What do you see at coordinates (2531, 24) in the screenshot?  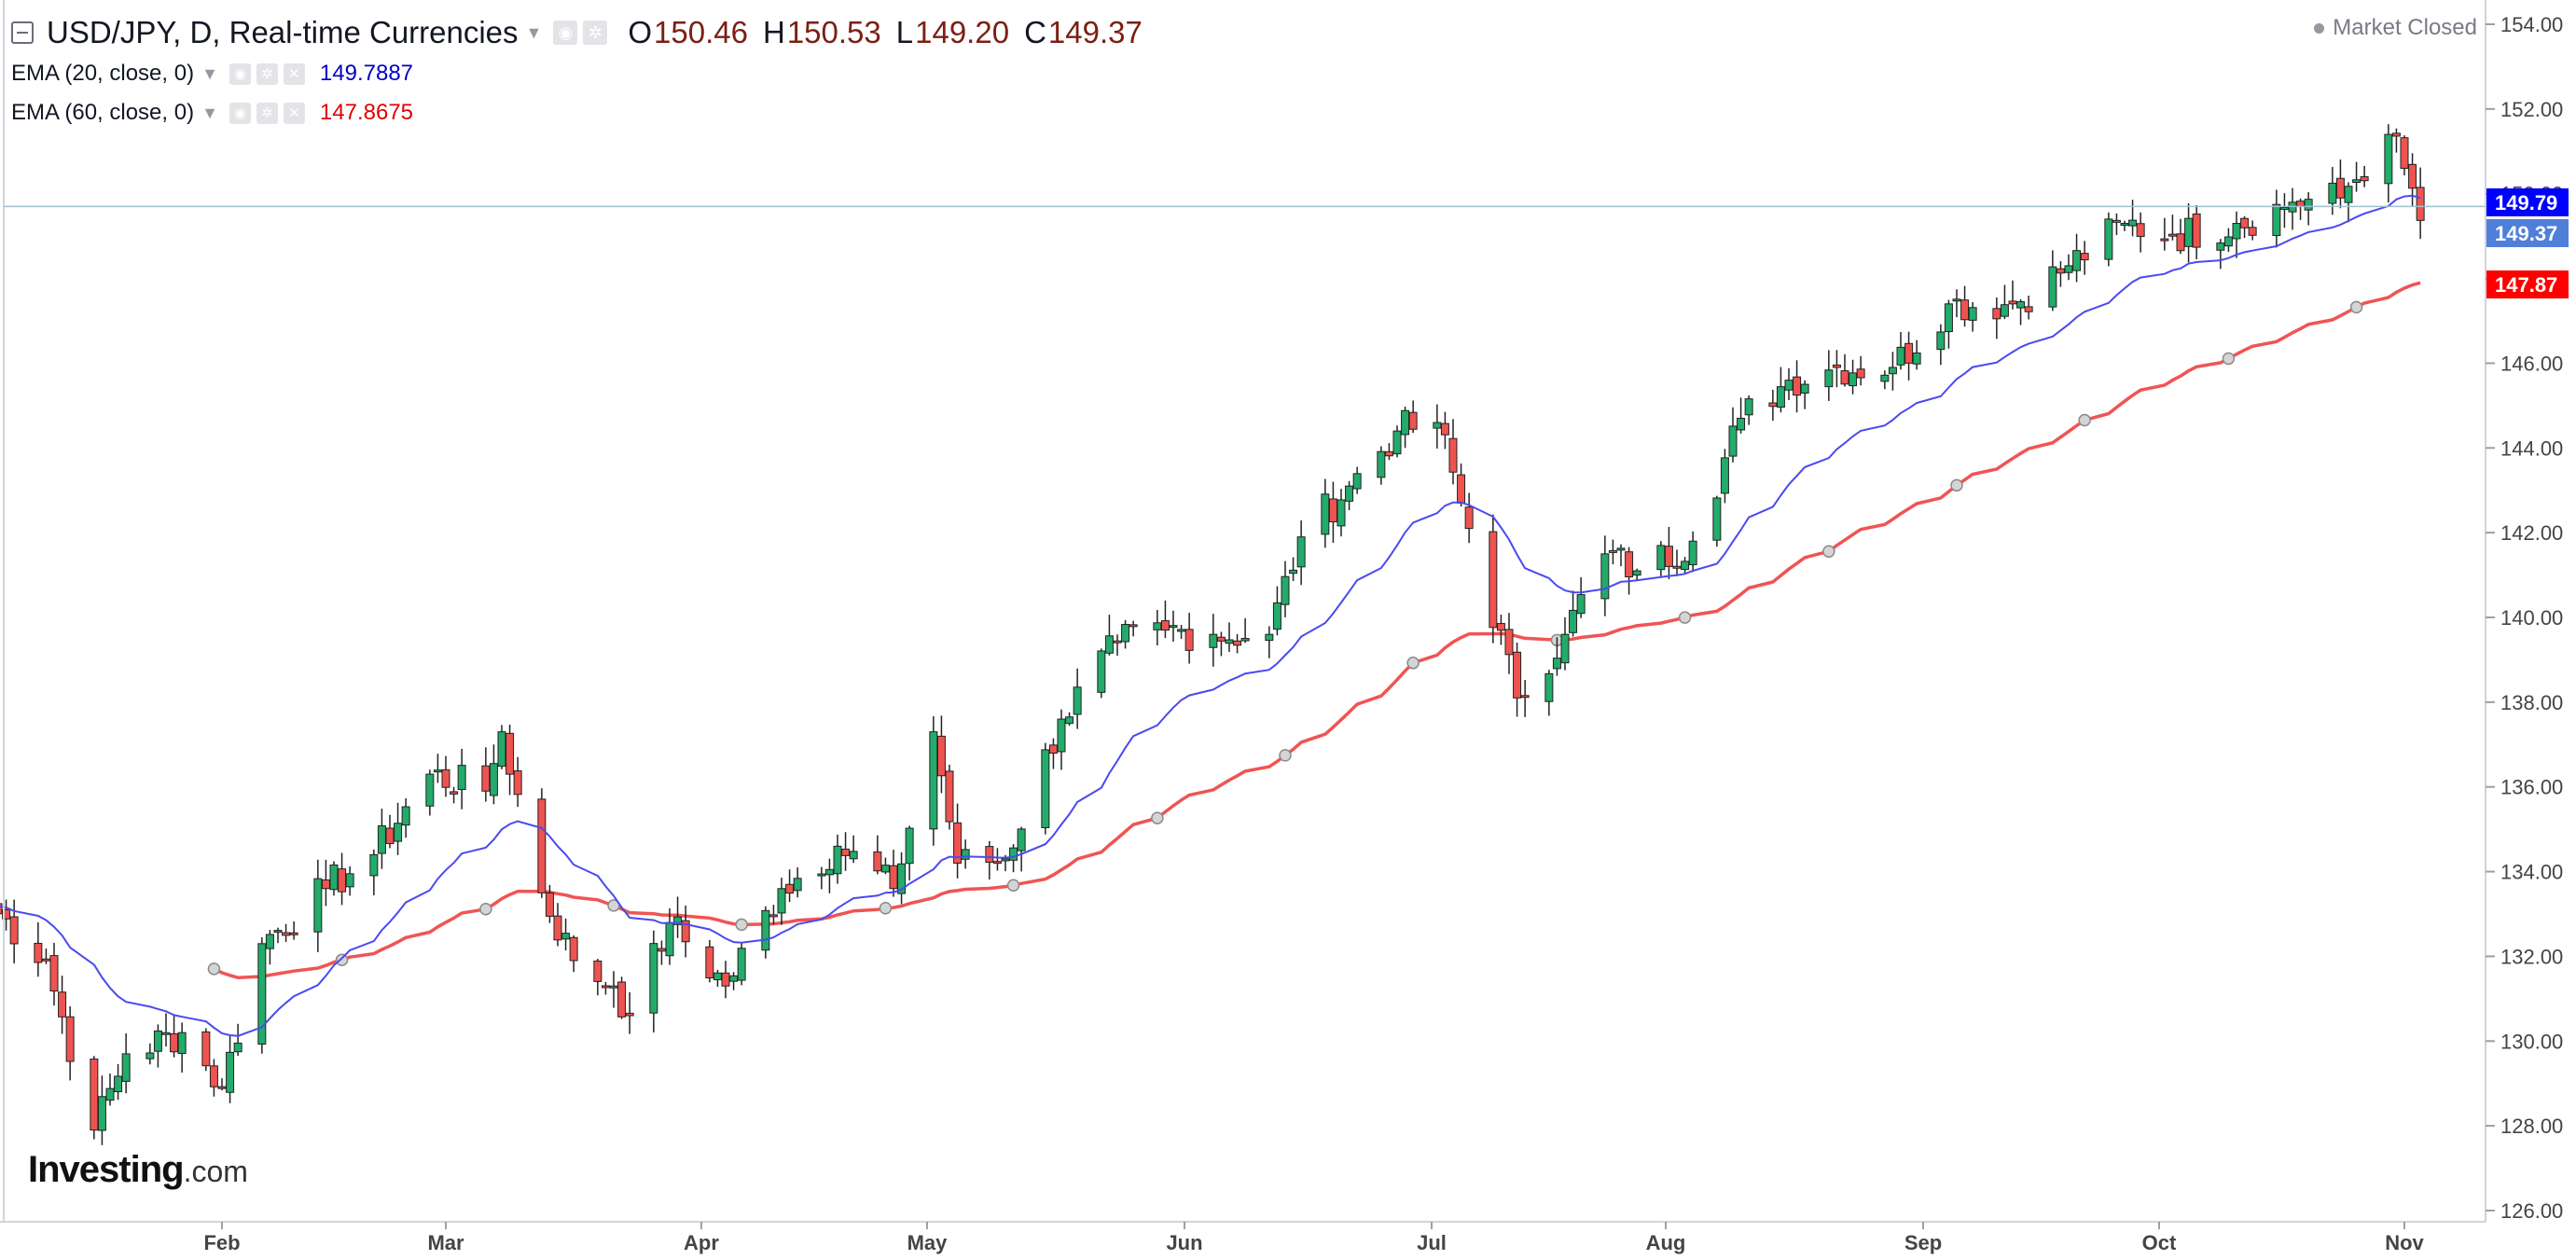 I see `y-tick-label: 154.00` at bounding box center [2531, 24].